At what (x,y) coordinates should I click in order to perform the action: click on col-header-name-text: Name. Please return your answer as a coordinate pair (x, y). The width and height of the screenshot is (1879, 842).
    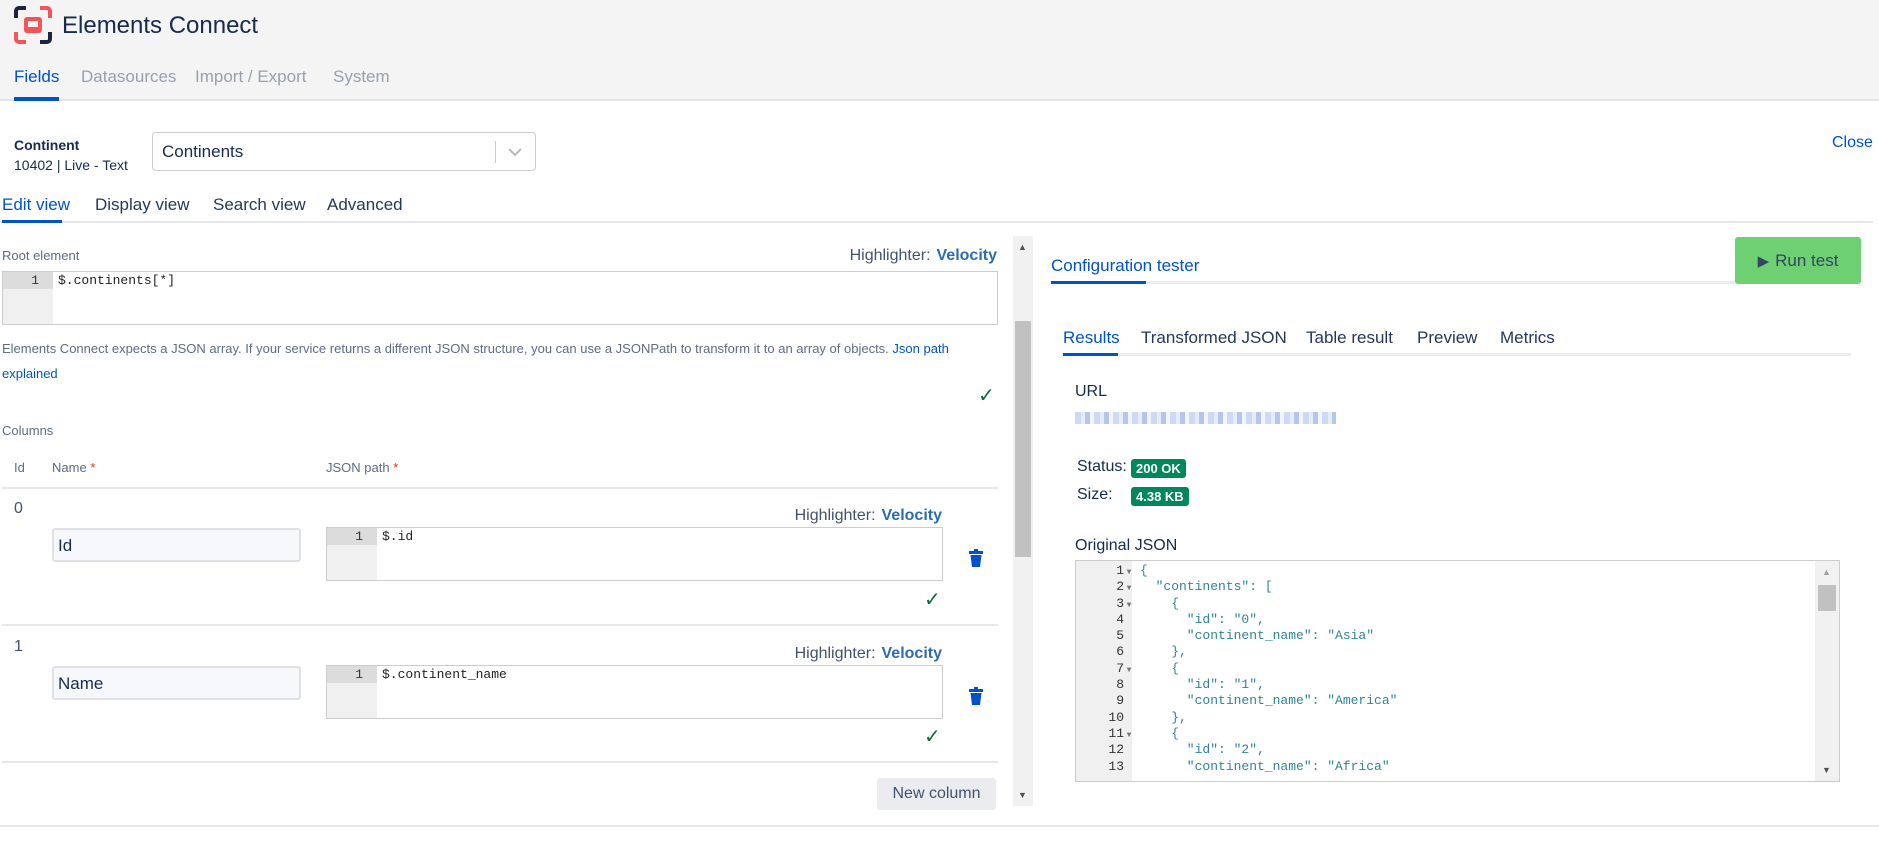
    Looking at the image, I should click on (69, 467).